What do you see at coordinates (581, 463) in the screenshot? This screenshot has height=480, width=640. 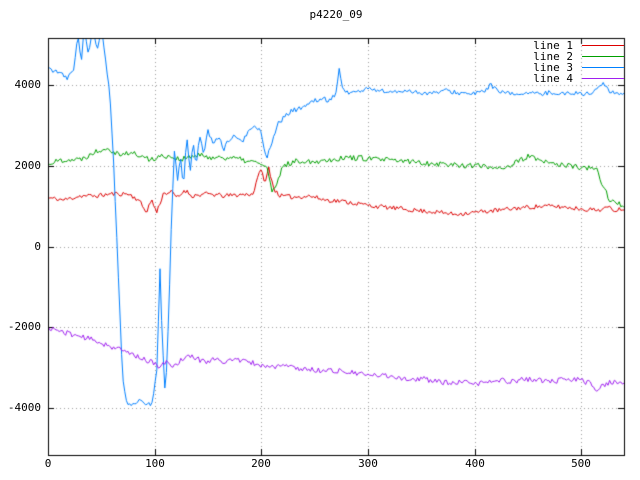 I see `x-tick-label: 500` at bounding box center [581, 463].